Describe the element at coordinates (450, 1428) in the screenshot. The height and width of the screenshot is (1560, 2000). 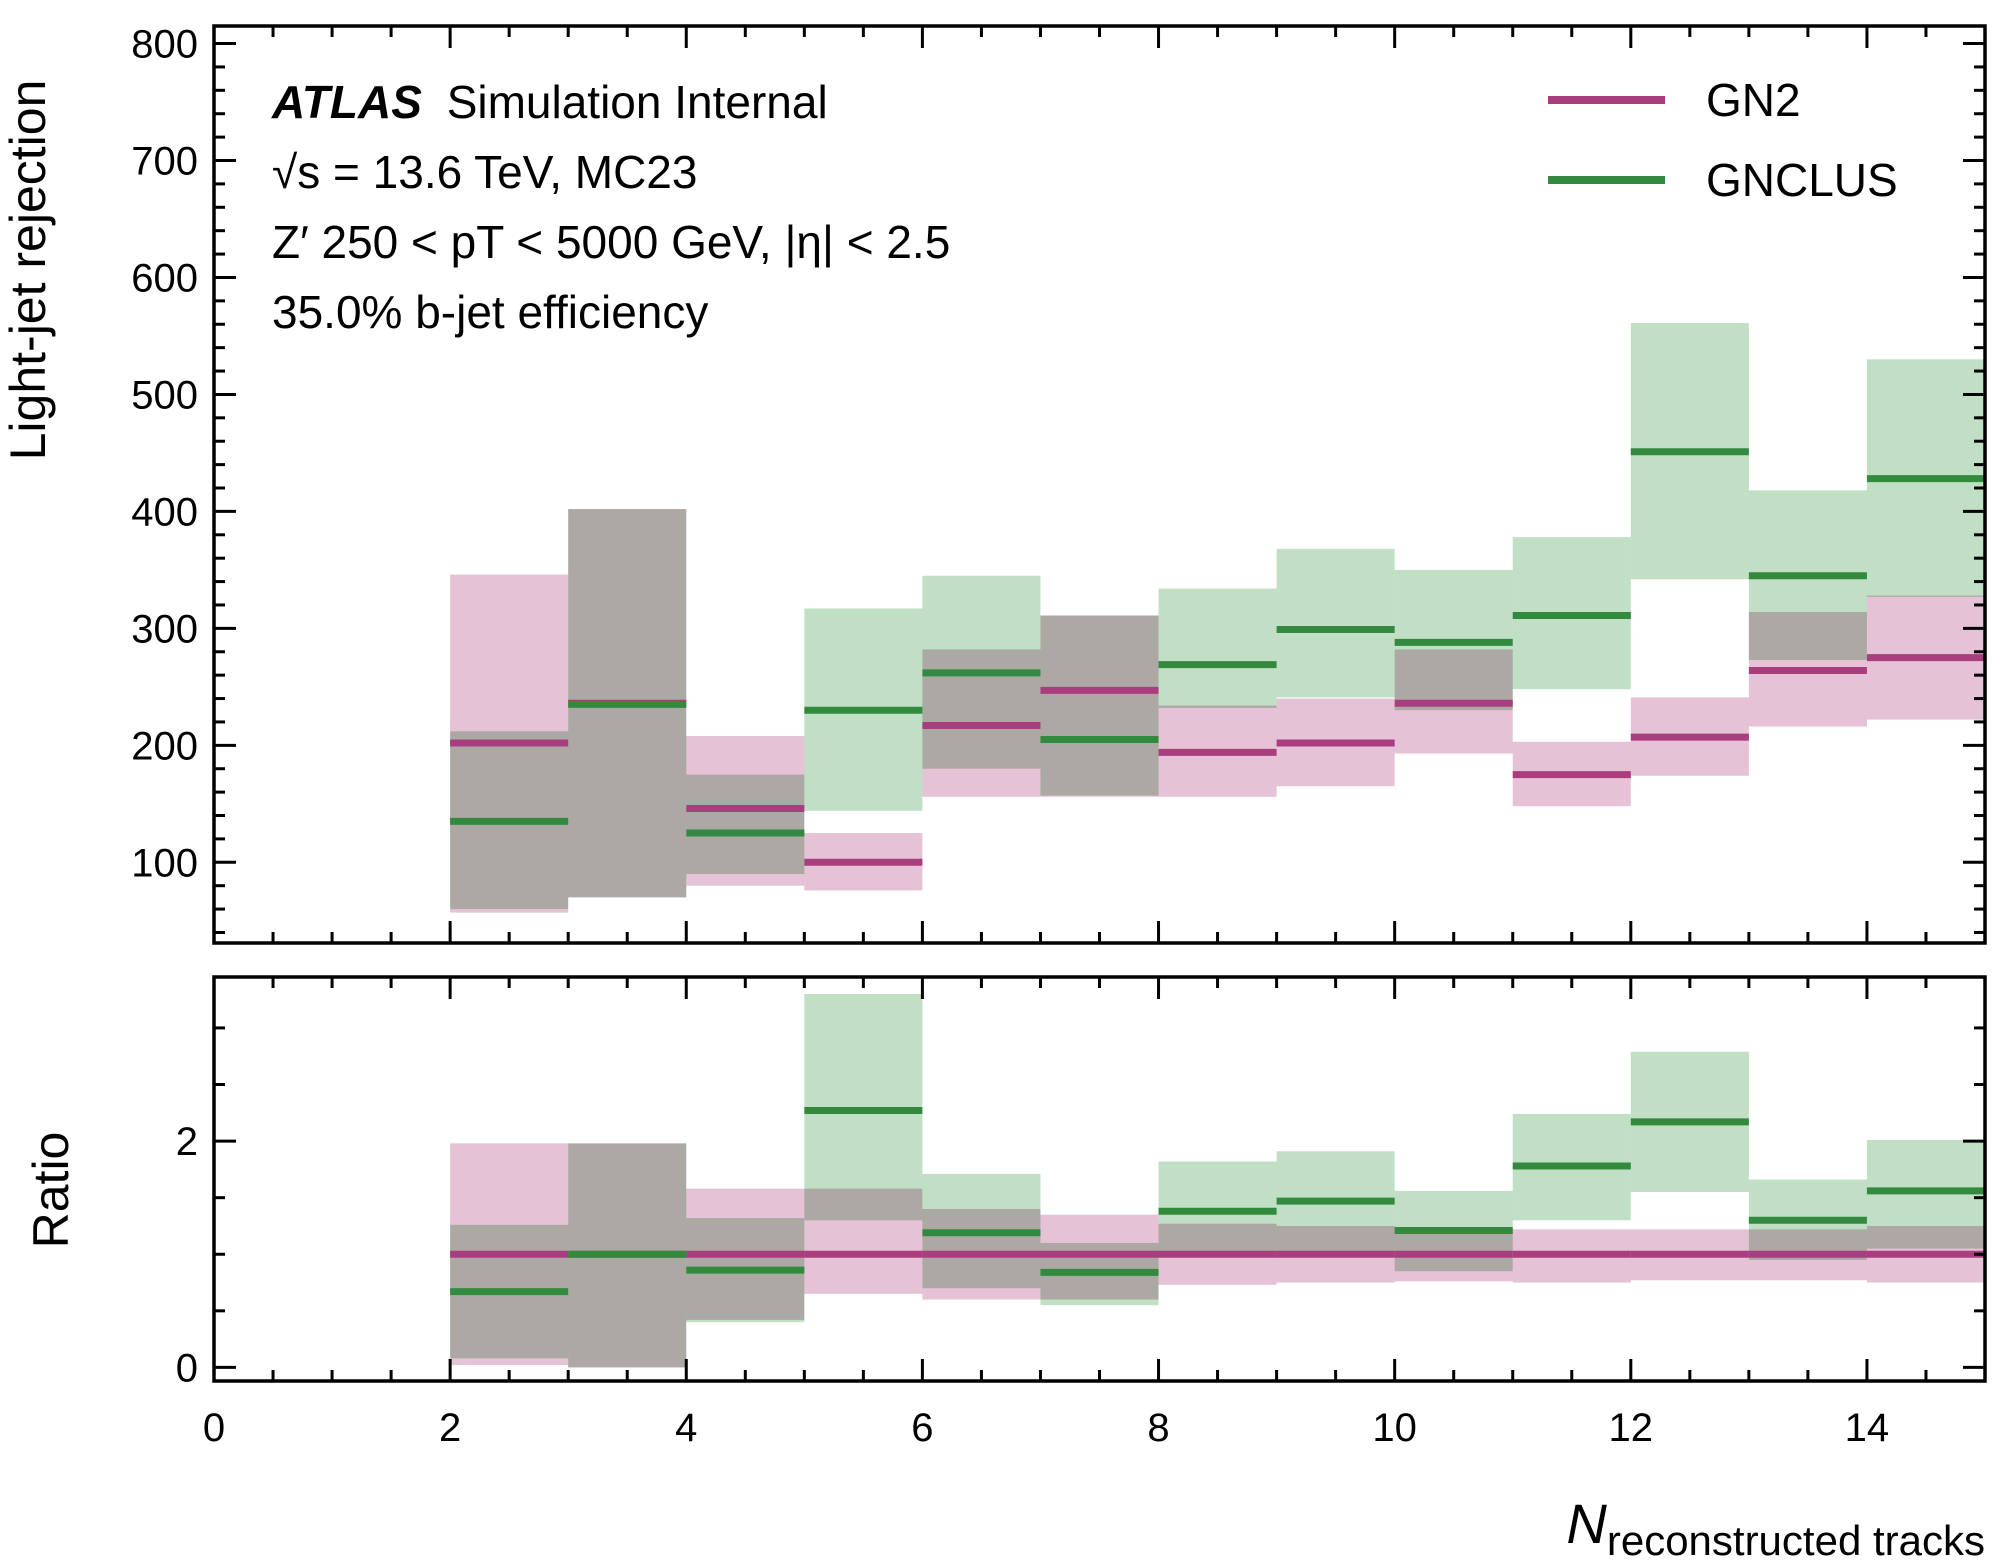
I see `x-tick-label: 2` at that location.